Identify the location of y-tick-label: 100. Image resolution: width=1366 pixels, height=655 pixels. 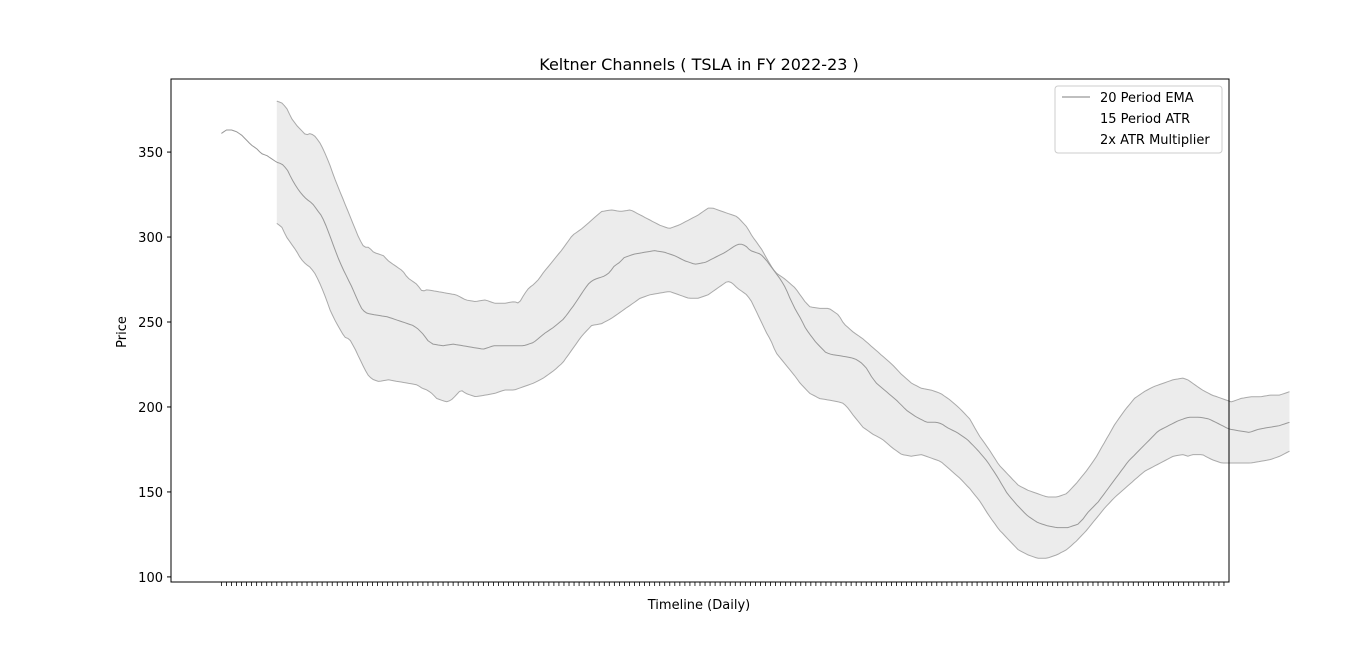
(150, 578).